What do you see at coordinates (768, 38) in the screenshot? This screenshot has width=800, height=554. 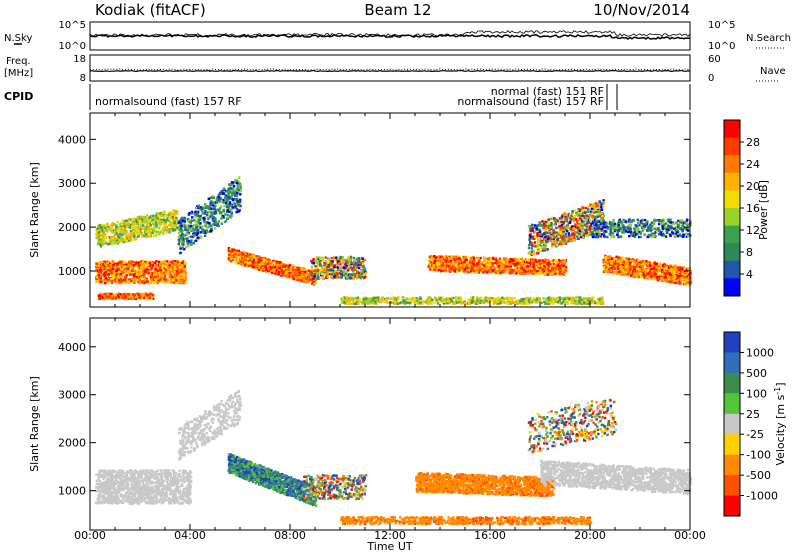 I see `nsearch-label: N.Search` at bounding box center [768, 38].